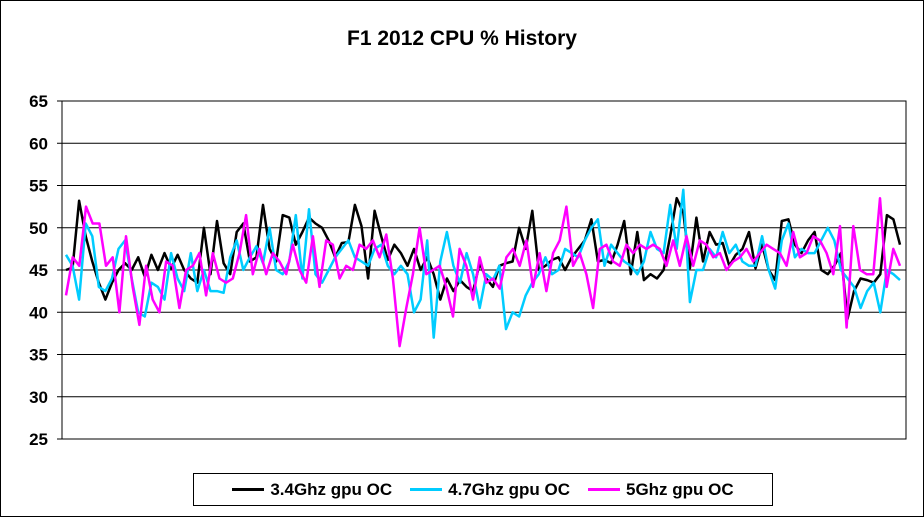 This screenshot has height=517, width=924. What do you see at coordinates (680, 489) in the screenshot?
I see `legend-label-5ghz: 5Ghz gpu OC` at bounding box center [680, 489].